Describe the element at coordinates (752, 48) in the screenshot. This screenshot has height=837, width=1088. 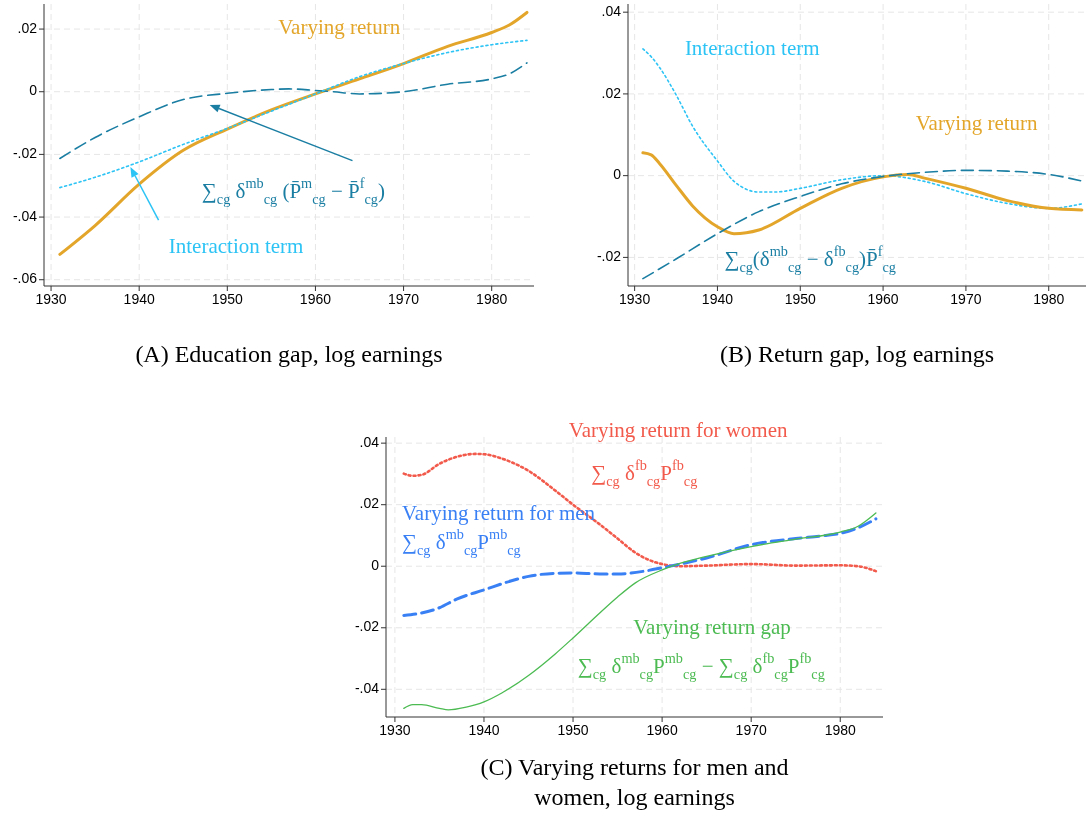
I see `series-label: Interaction term` at that location.